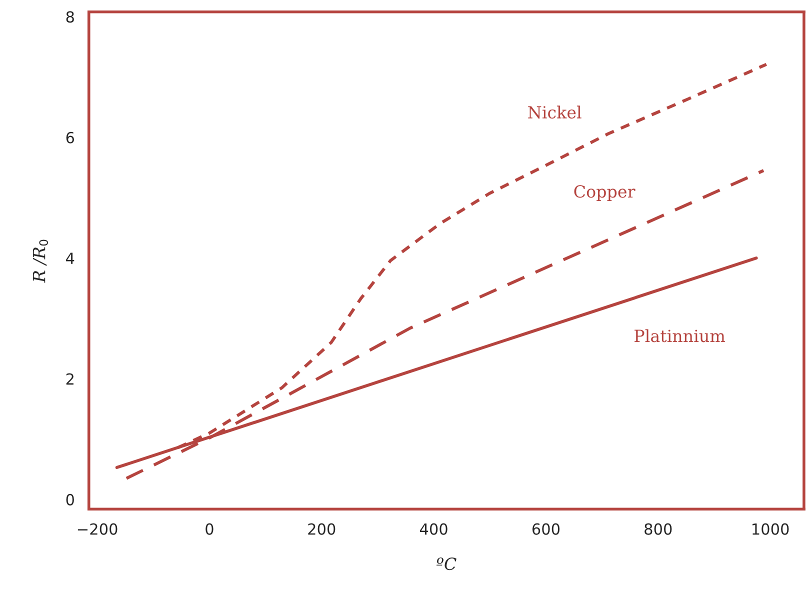 The width and height of the screenshot is (808, 592). Describe the element at coordinates (555, 112) in the screenshot. I see `series-label: Nickel` at that location.